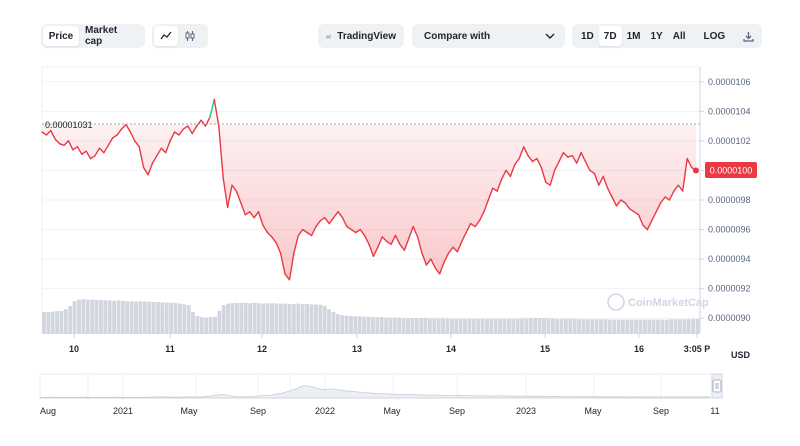  I want to click on download-button, so click(748, 36).